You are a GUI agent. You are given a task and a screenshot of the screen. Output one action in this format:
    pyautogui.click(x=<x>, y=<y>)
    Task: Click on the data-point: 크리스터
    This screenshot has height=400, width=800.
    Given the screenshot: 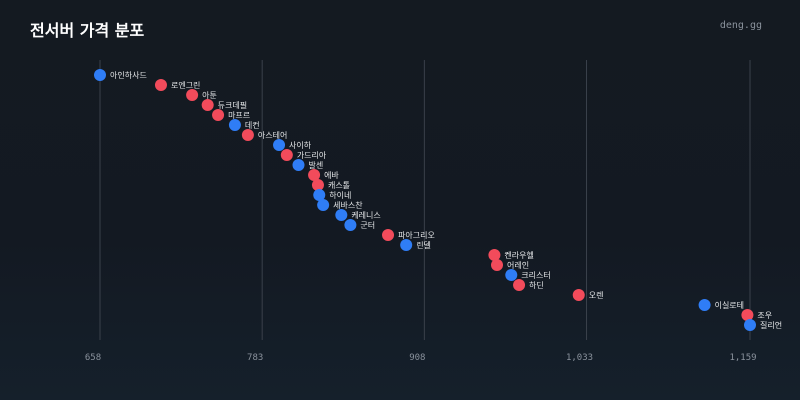 What is the action you would take?
    pyautogui.click(x=528, y=275)
    